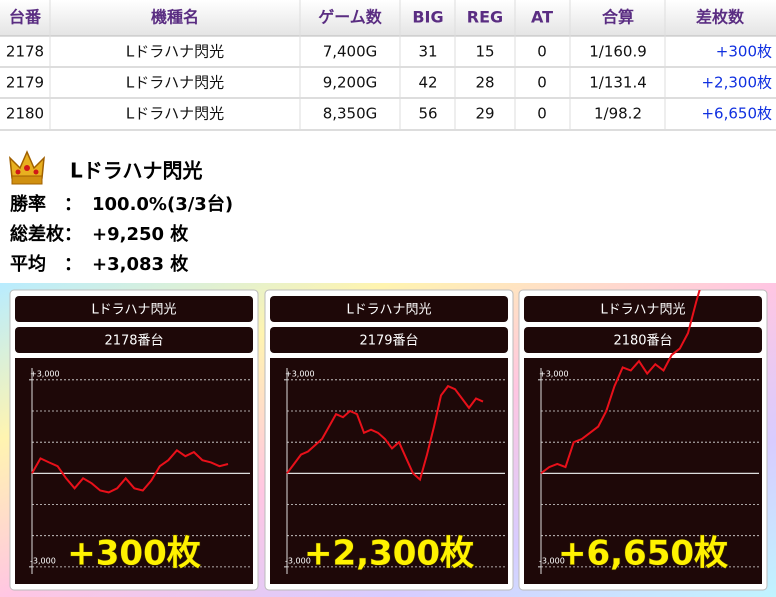 The width and height of the screenshot is (776, 597). Describe the element at coordinates (643, 554) in the screenshot. I see `result-label: +6,650枚` at that location.